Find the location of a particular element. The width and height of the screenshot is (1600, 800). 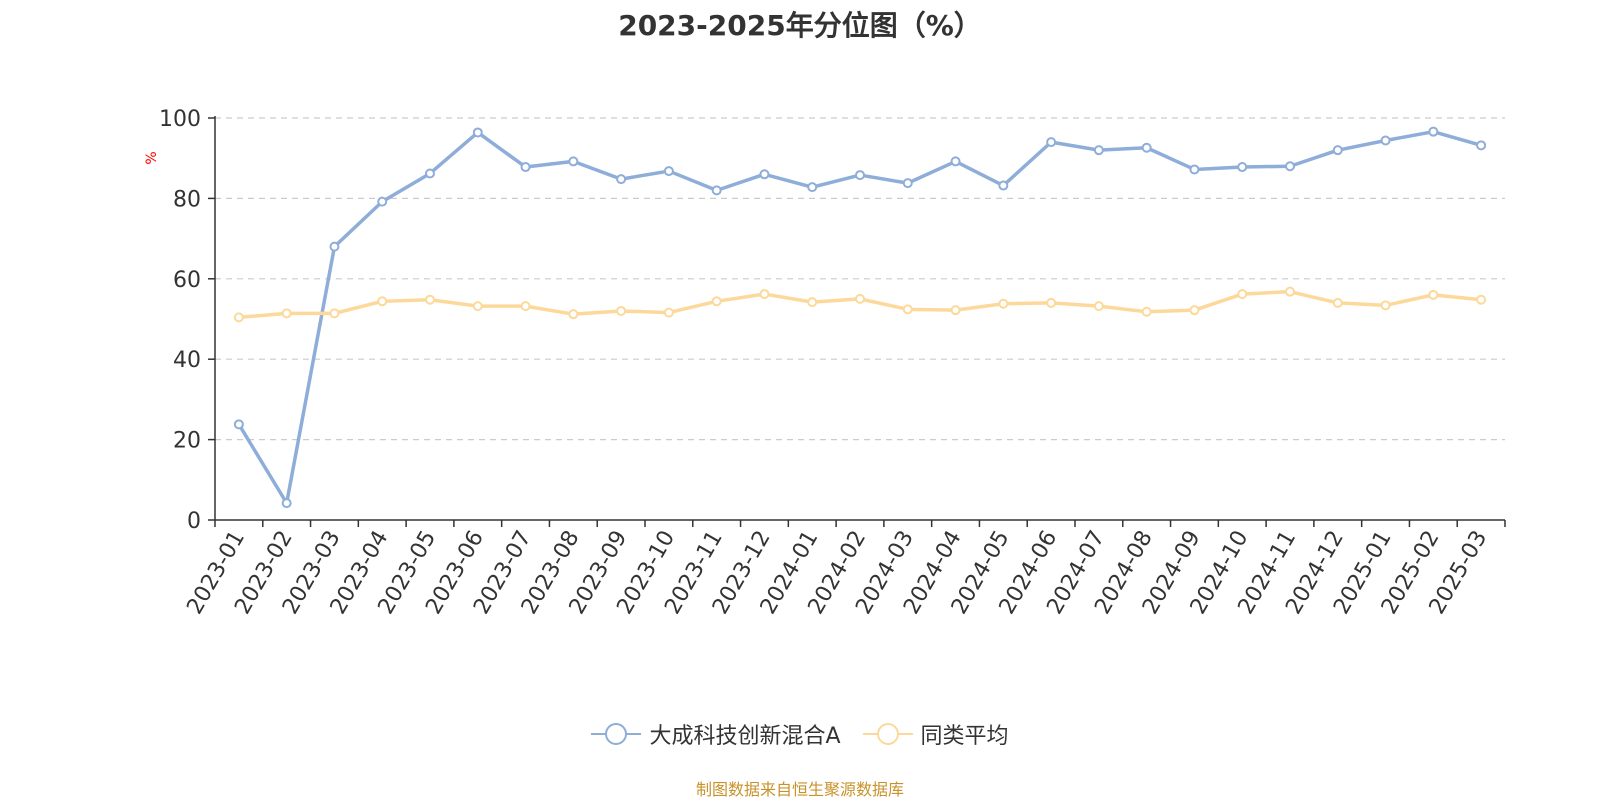

y-tick-label: 40 is located at coordinates (187, 360).